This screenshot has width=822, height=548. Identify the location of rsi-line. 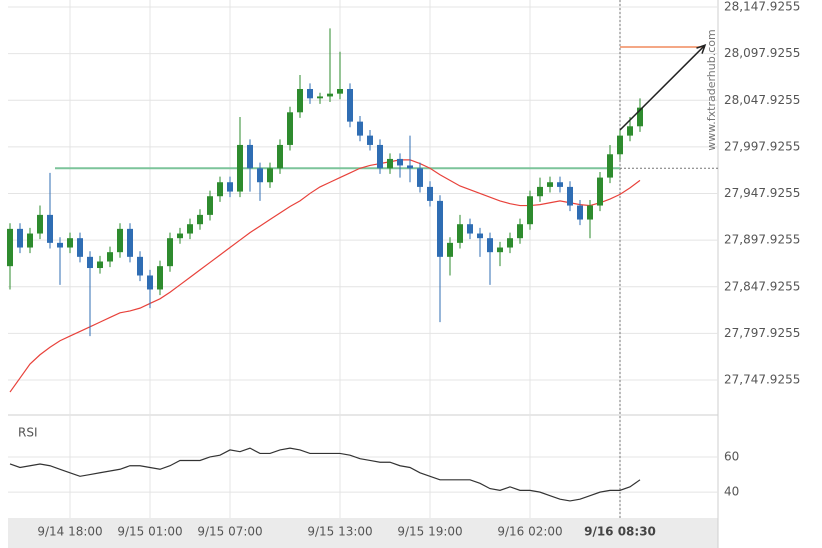
(325, 474).